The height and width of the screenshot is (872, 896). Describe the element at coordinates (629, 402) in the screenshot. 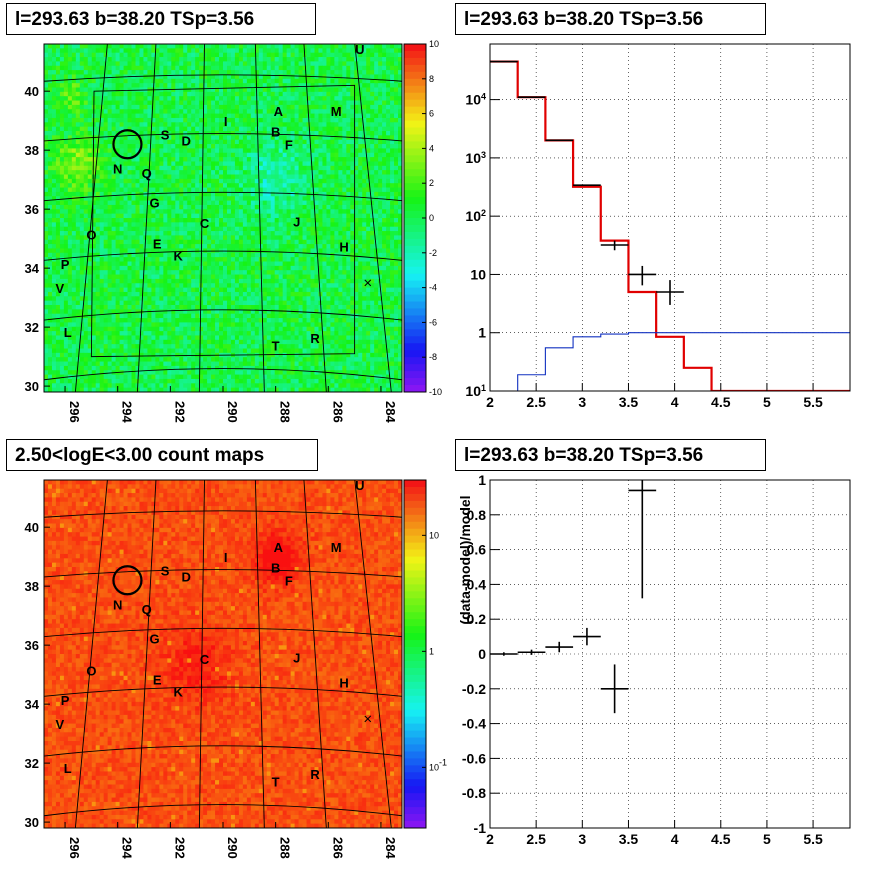

I see `x-tick-label: 3.5` at that location.